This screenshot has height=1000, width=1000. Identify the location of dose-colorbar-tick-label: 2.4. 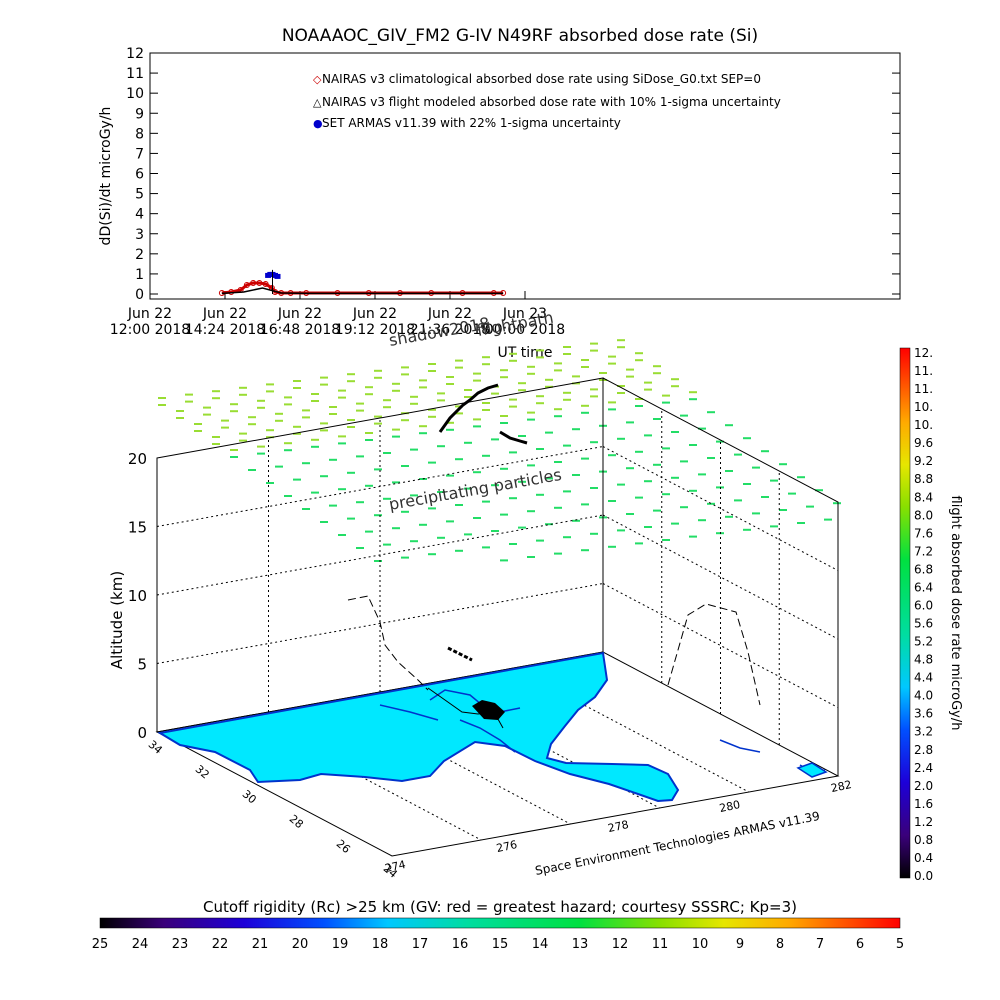
(923, 768).